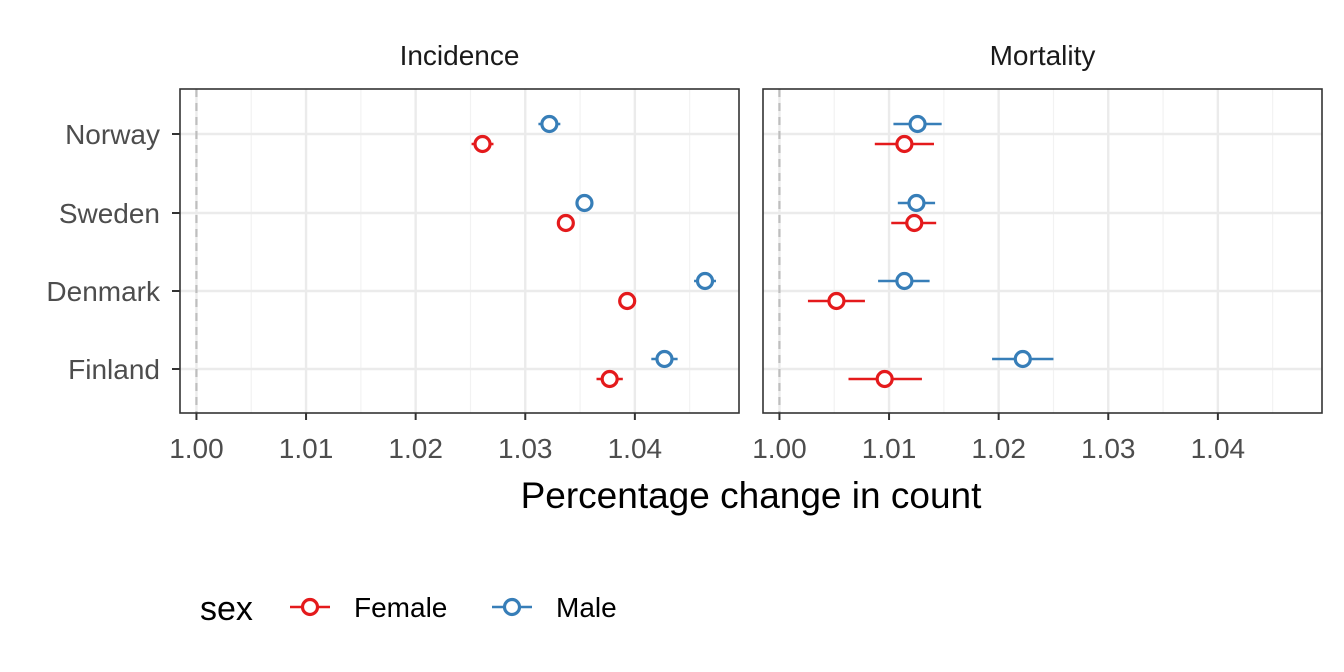 This screenshot has width=1344, height=672. What do you see at coordinates (554, 607) in the screenshot?
I see `legend-entry-male: Male` at bounding box center [554, 607].